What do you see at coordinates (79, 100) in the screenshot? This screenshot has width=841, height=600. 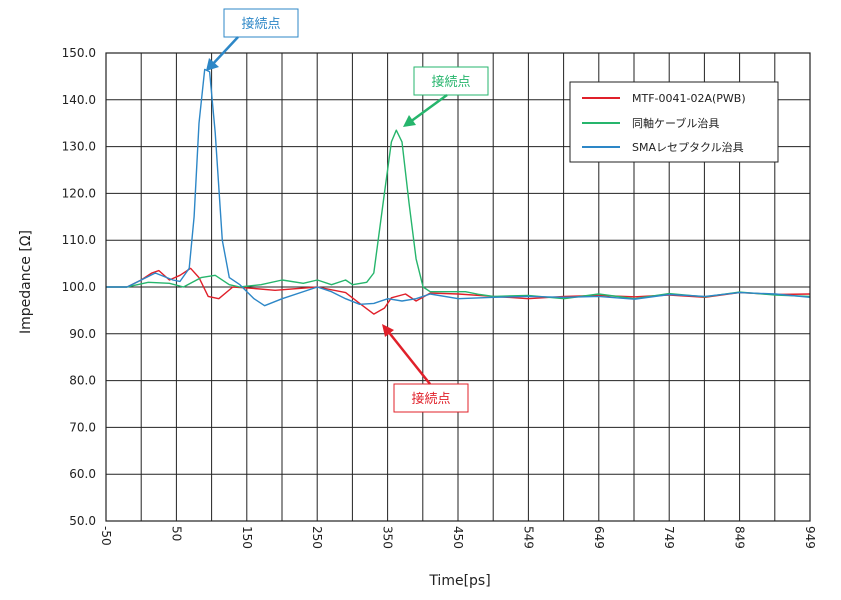 I see `y-tick-label: 140.0` at bounding box center [79, 100].